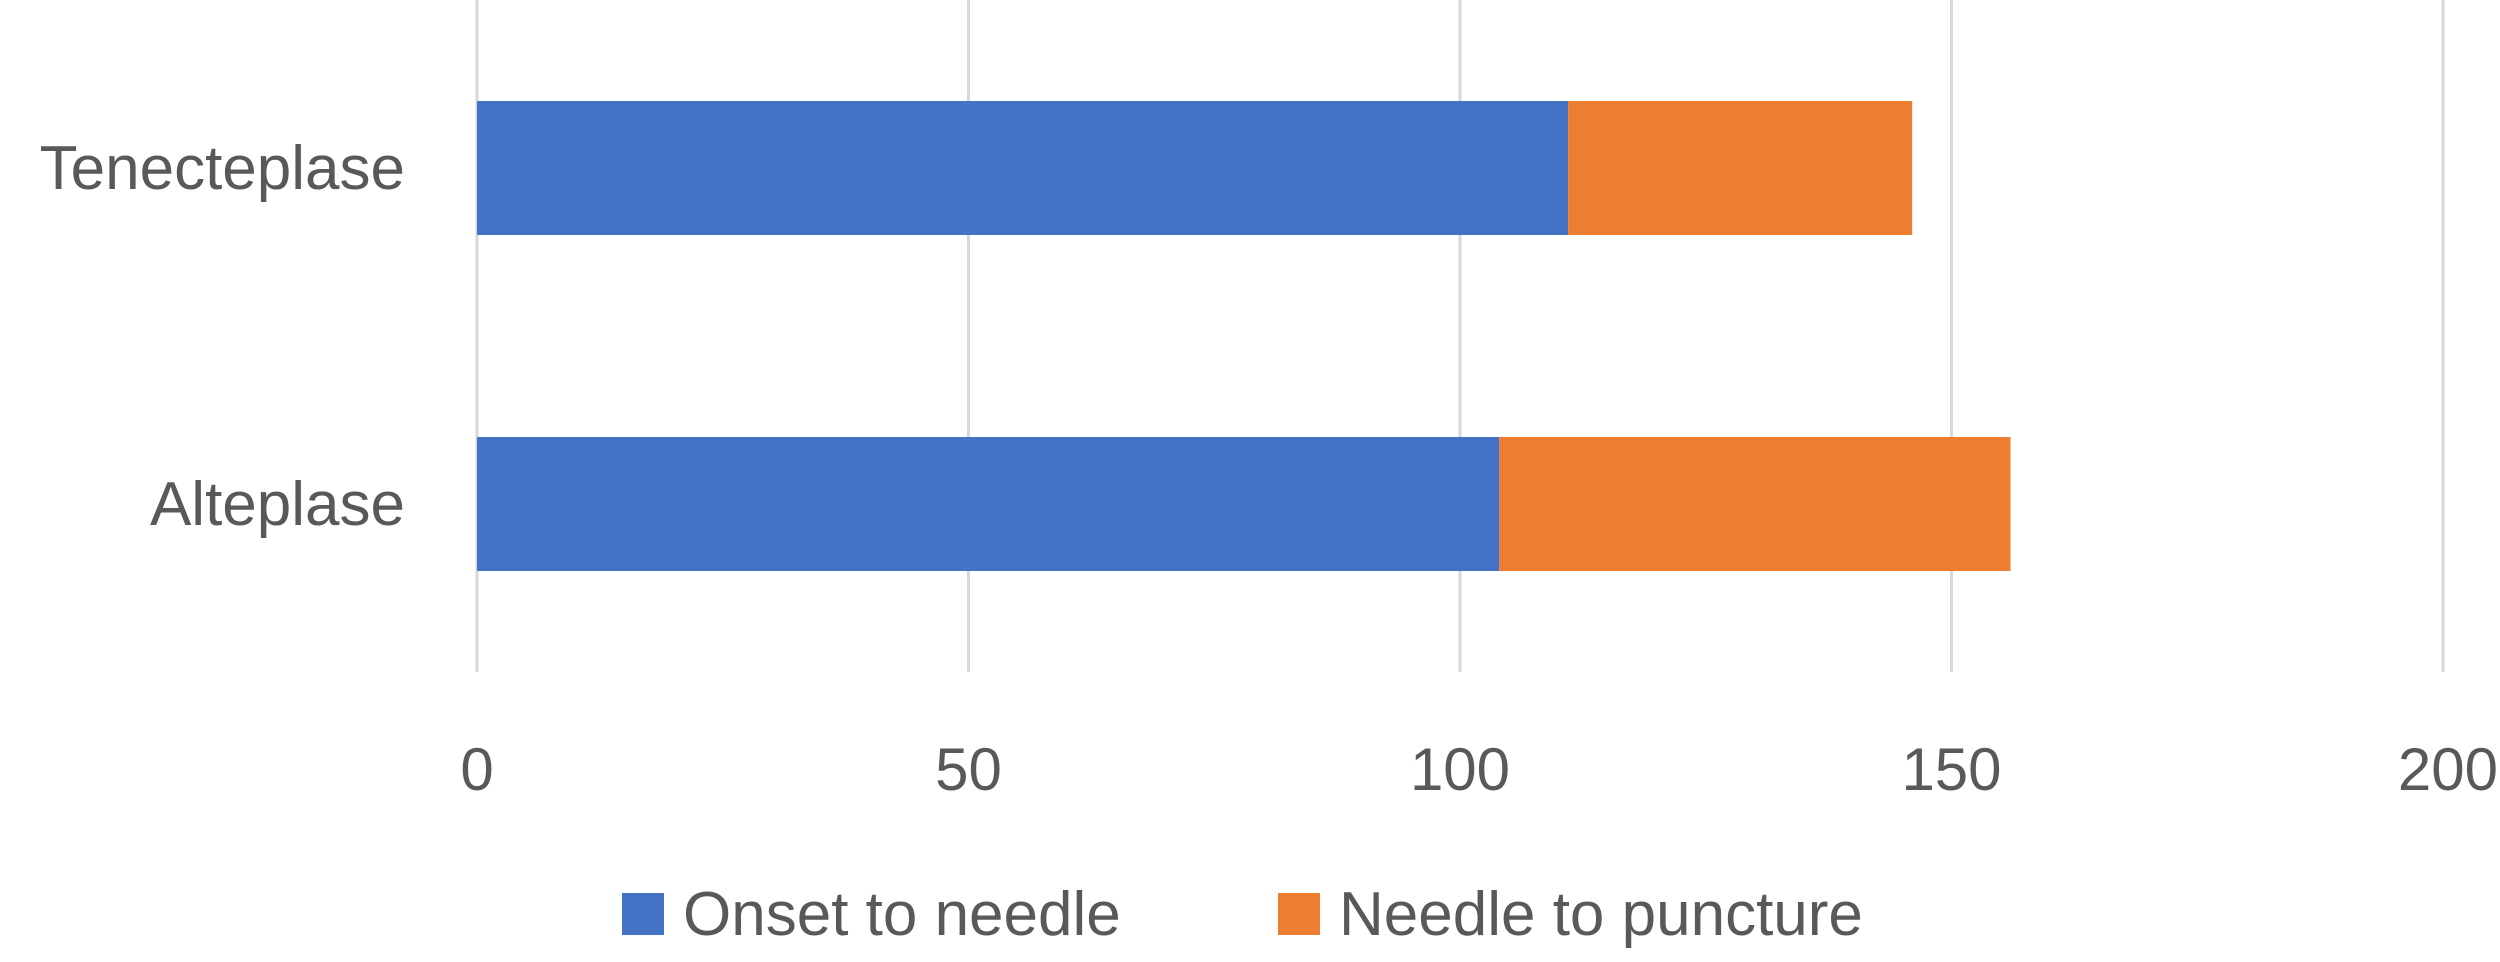  I want to click on y-axis-category-labels: Tenecteplase Alteplase, so click(222, 336).